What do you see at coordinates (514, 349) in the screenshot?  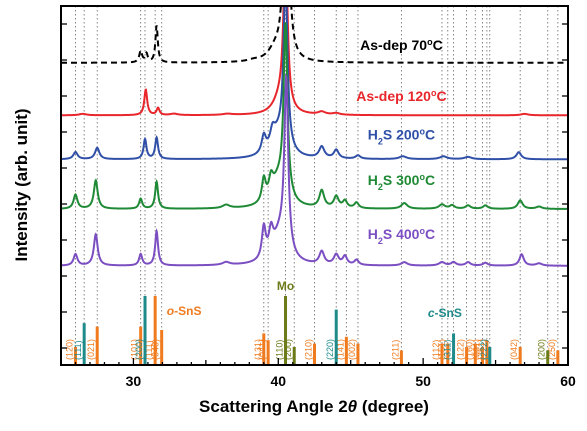 I see `o_sns-peak-label: (042)` at bounding box center [514, 349].